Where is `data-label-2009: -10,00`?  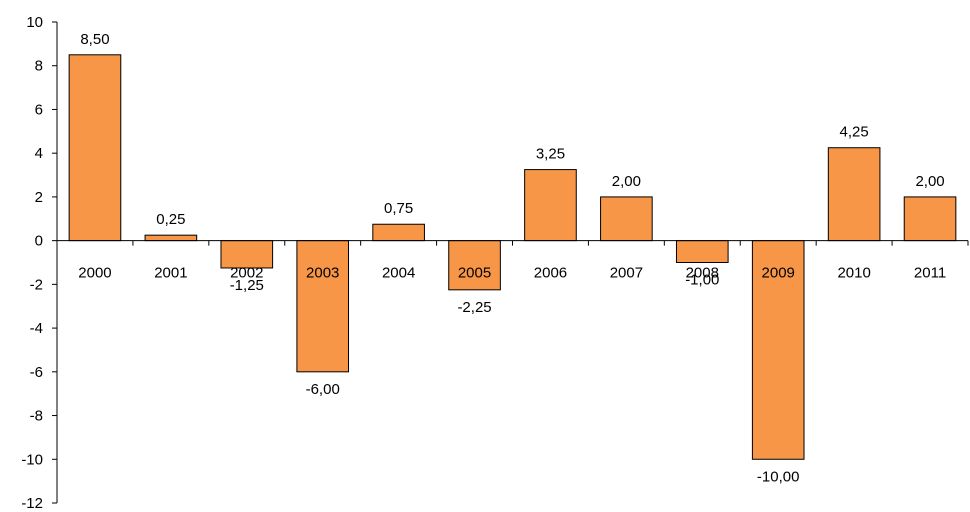 data-label-2009: -10,00 is located at coordinates (778, 476).